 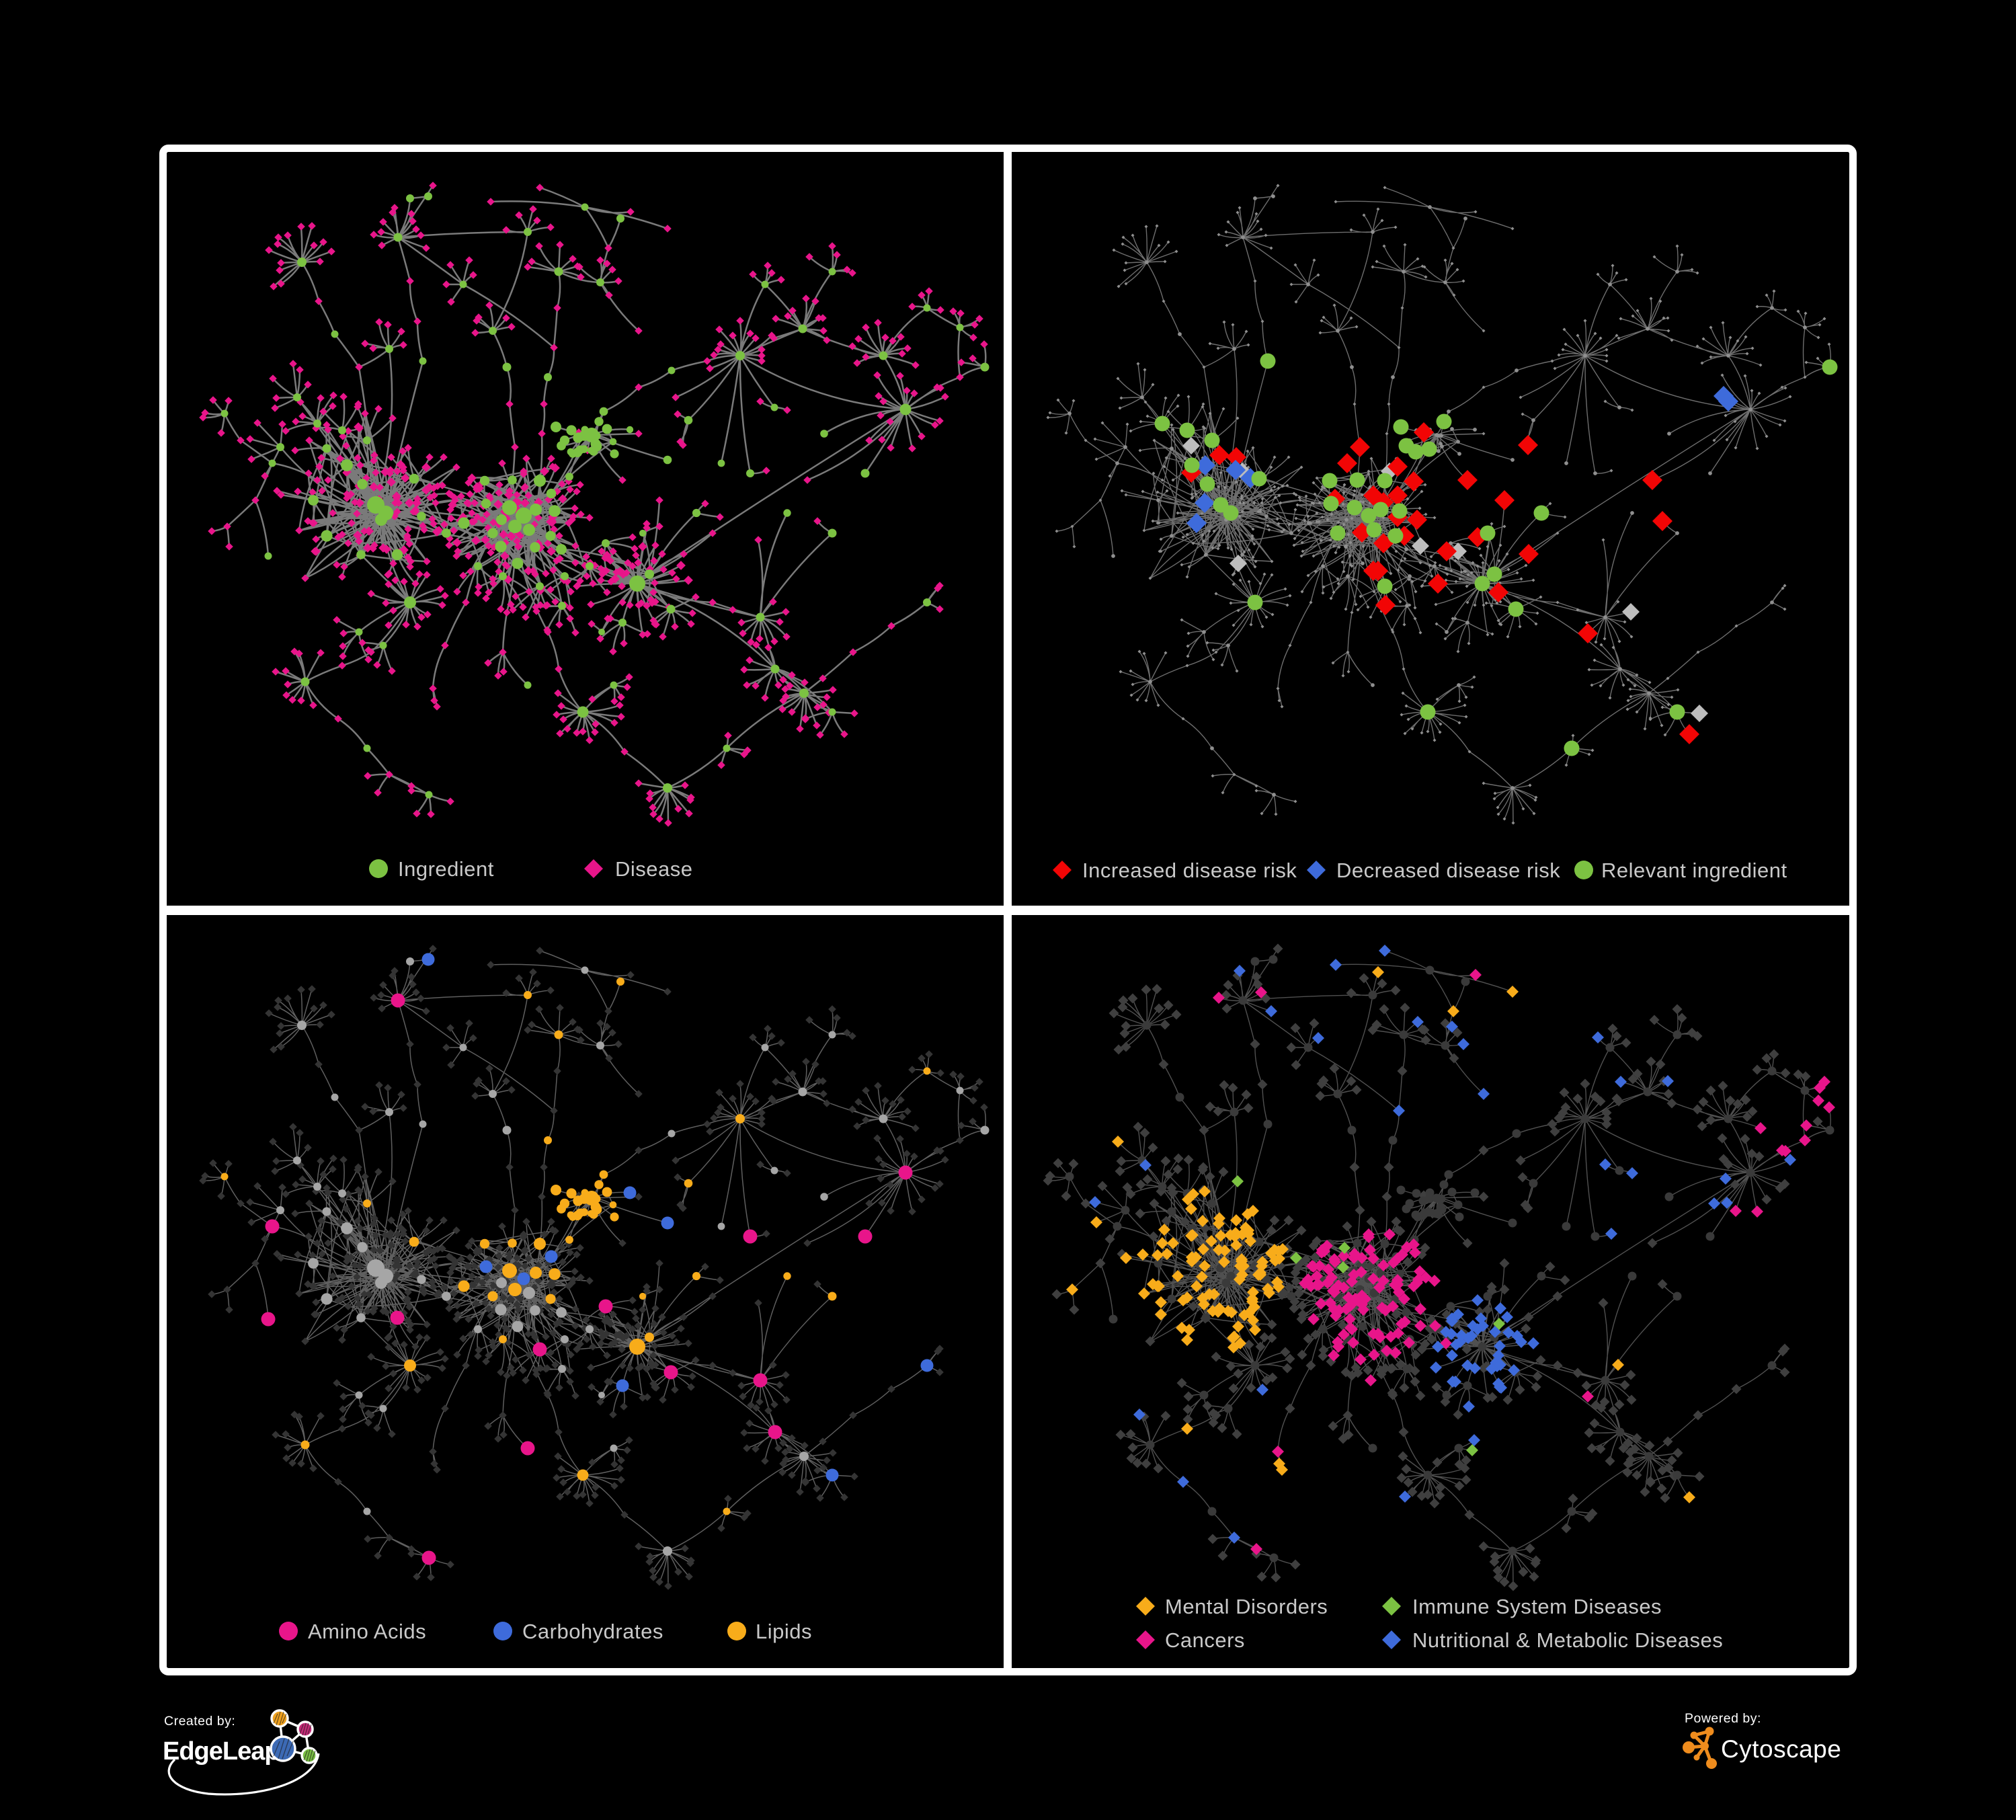 What do you see at coordinates (1205, 1640) in the screenshot?
I see `svg-text: Cancers` at bounding box center [1205, 1640].